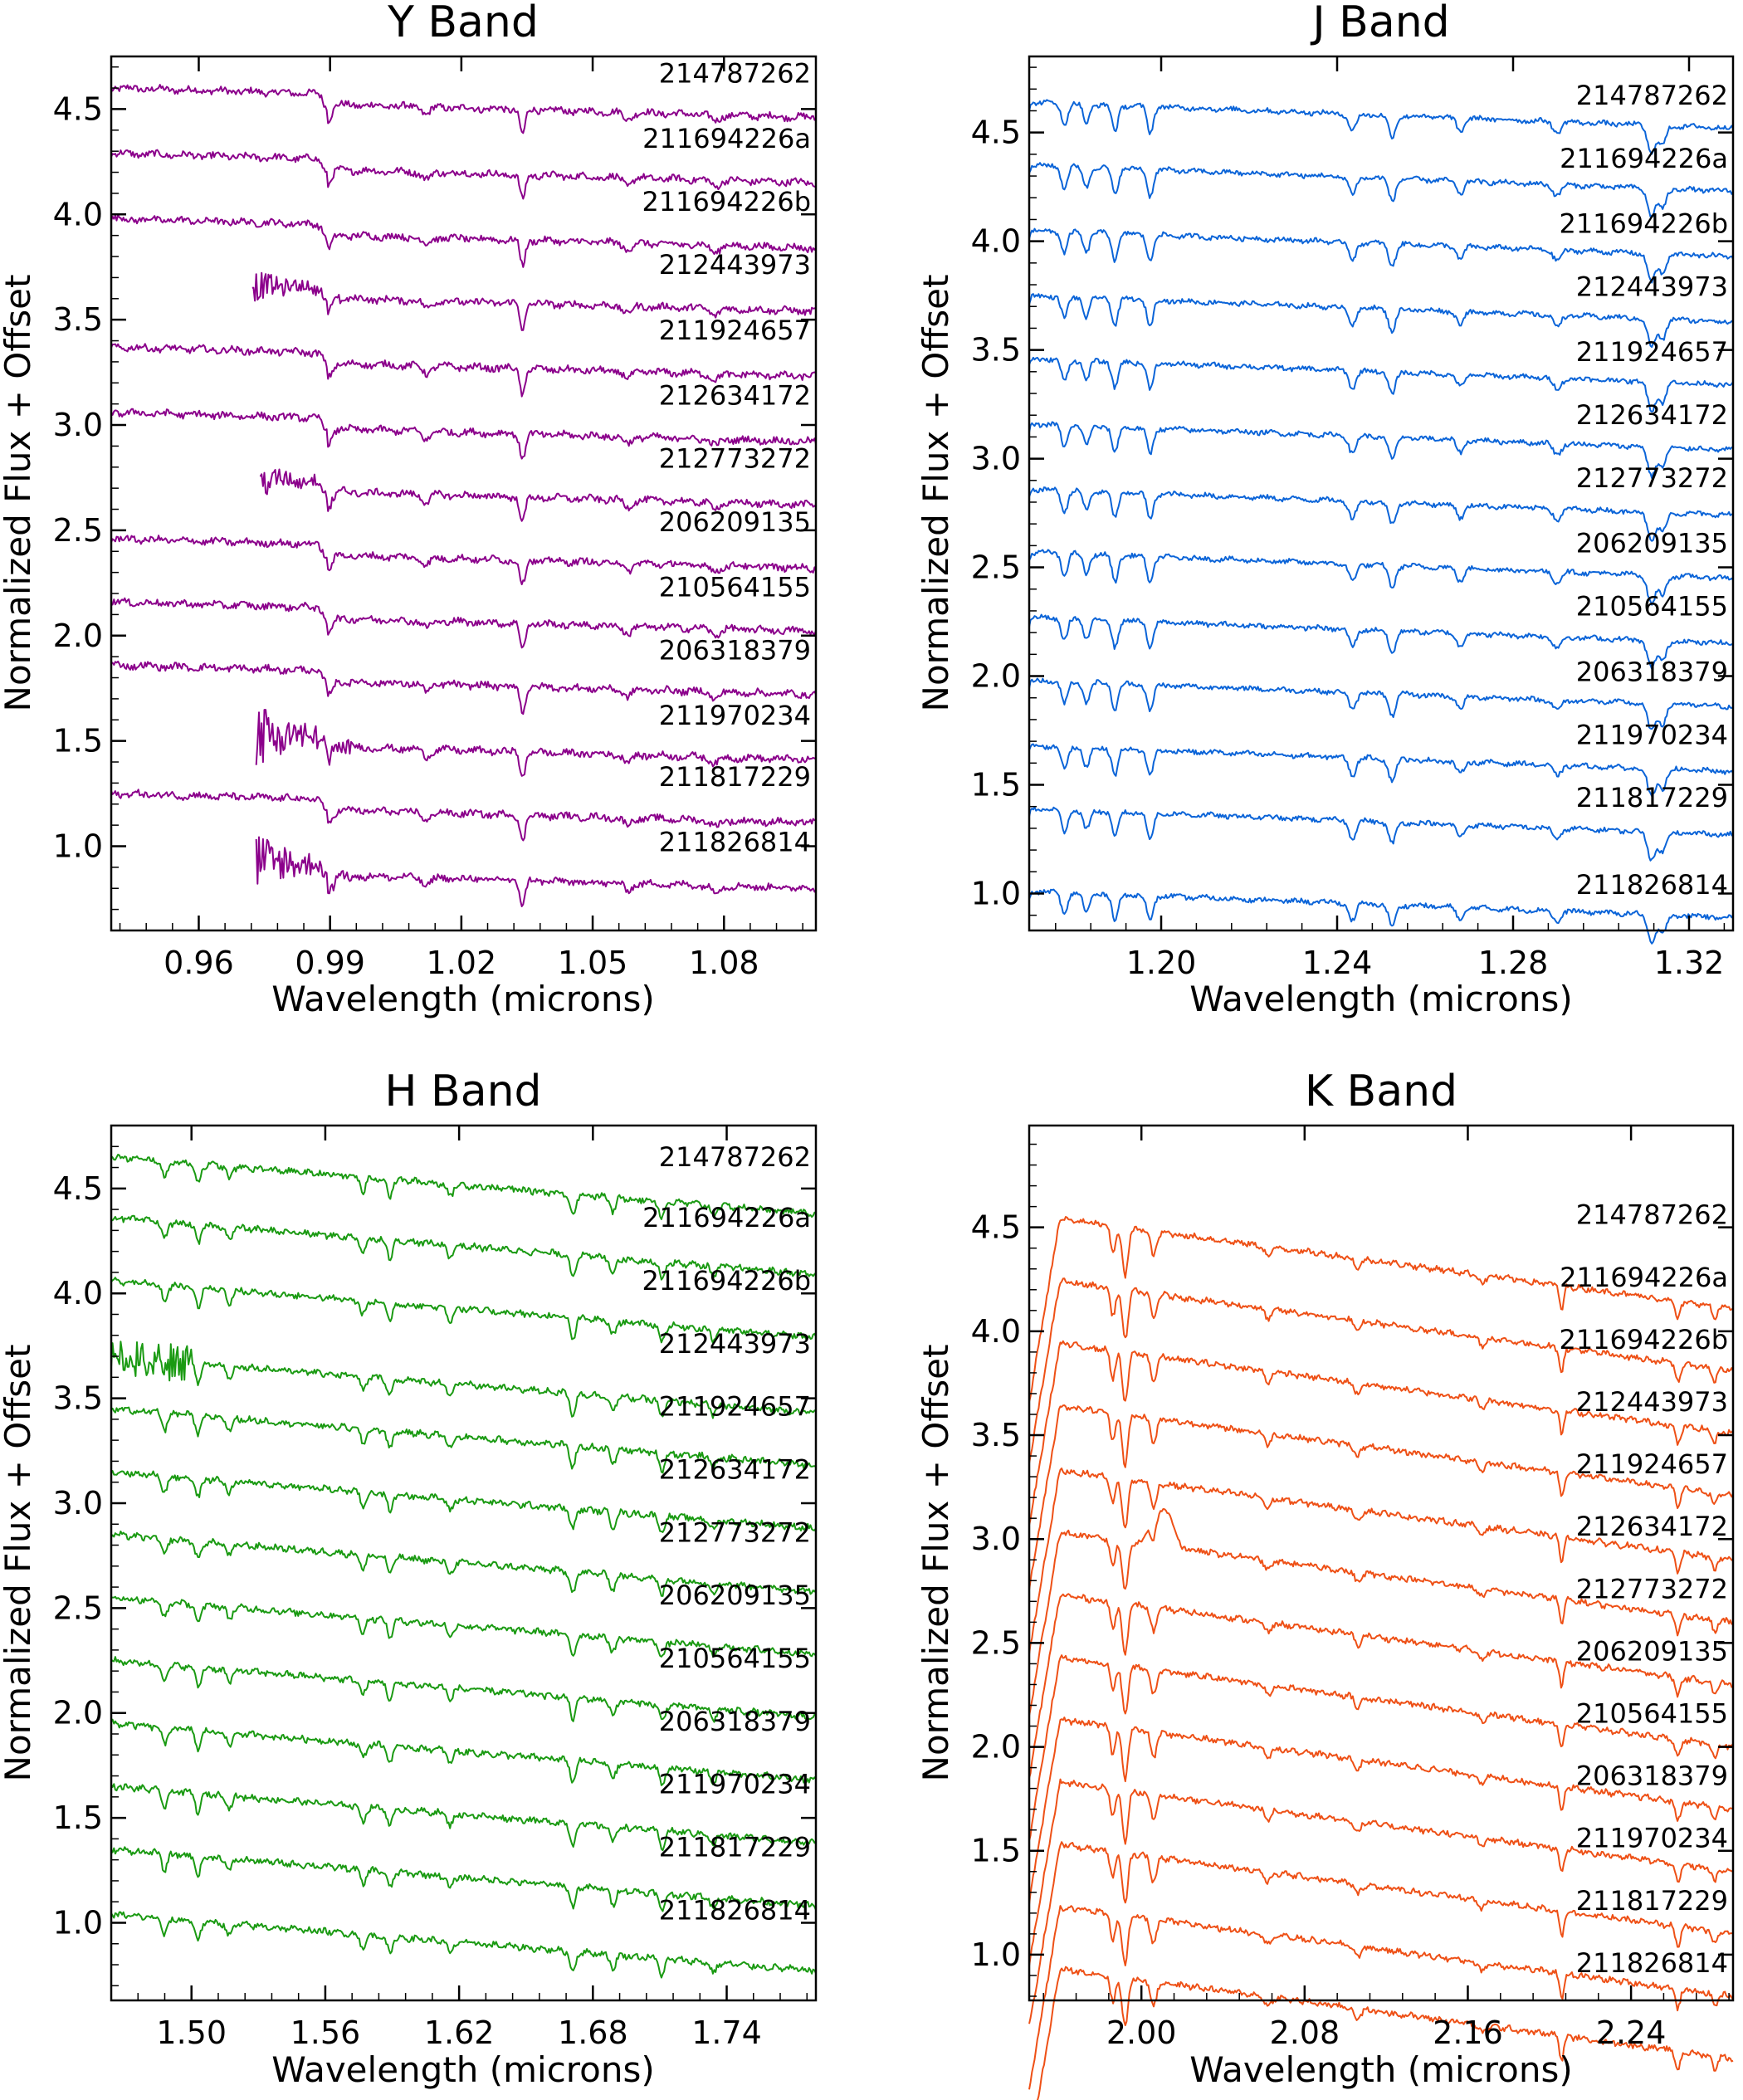  What do you see at coordinates (463, 999) in the screenshot?
I see `y-band-xlabel: Wavelength (microns)` at bounding box center [463, 999].